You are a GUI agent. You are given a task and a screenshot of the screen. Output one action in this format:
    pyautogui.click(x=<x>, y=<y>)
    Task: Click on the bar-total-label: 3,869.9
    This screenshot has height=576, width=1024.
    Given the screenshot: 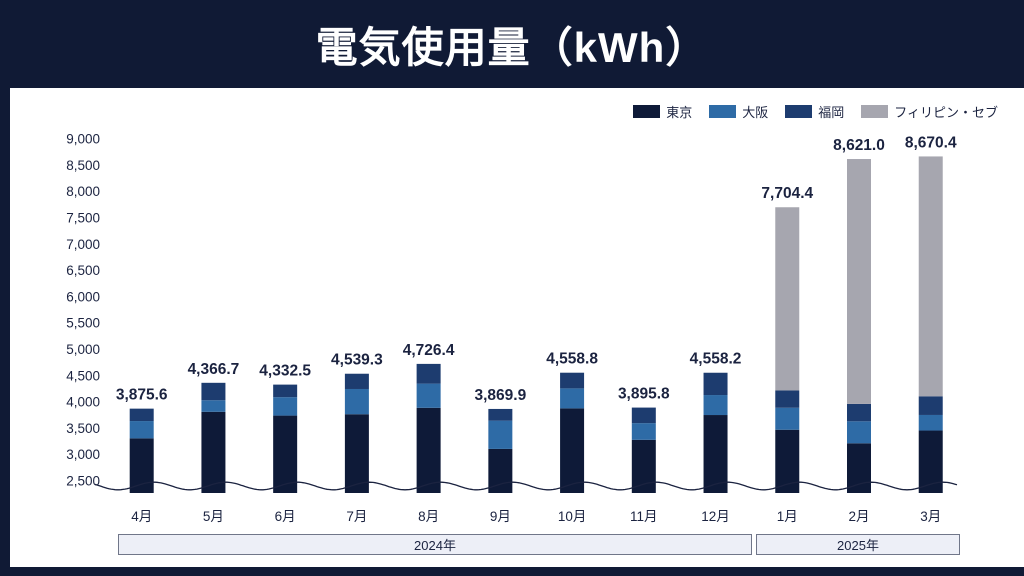 What is the action you would take?
    pyautogui.click(x=500, y=395)
    